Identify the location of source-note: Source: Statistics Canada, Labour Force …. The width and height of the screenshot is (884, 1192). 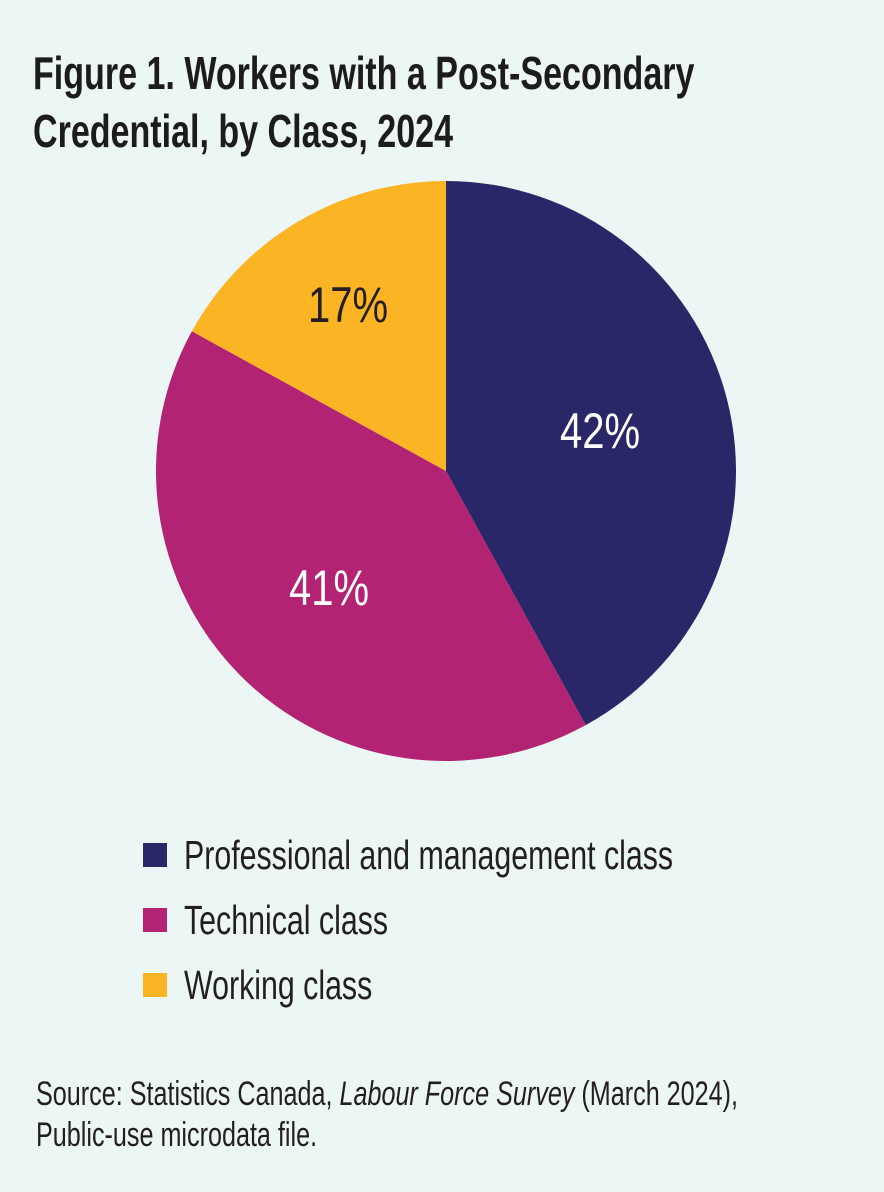
(460, 1115).